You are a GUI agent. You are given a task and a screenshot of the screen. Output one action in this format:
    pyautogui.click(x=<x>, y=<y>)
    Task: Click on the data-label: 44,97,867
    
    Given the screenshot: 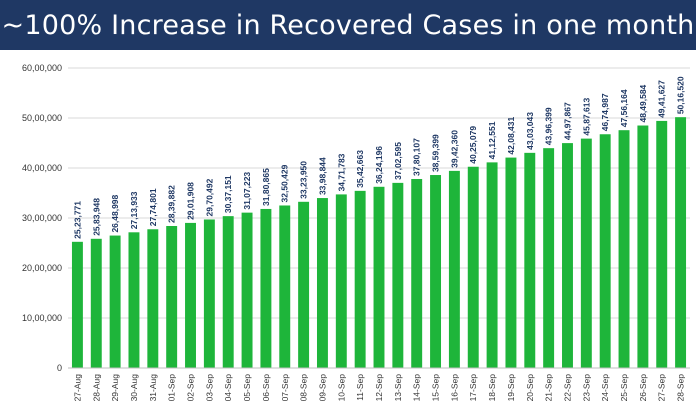 What is the action you would take?
    pyautogui.click(x=567, y=121)
    